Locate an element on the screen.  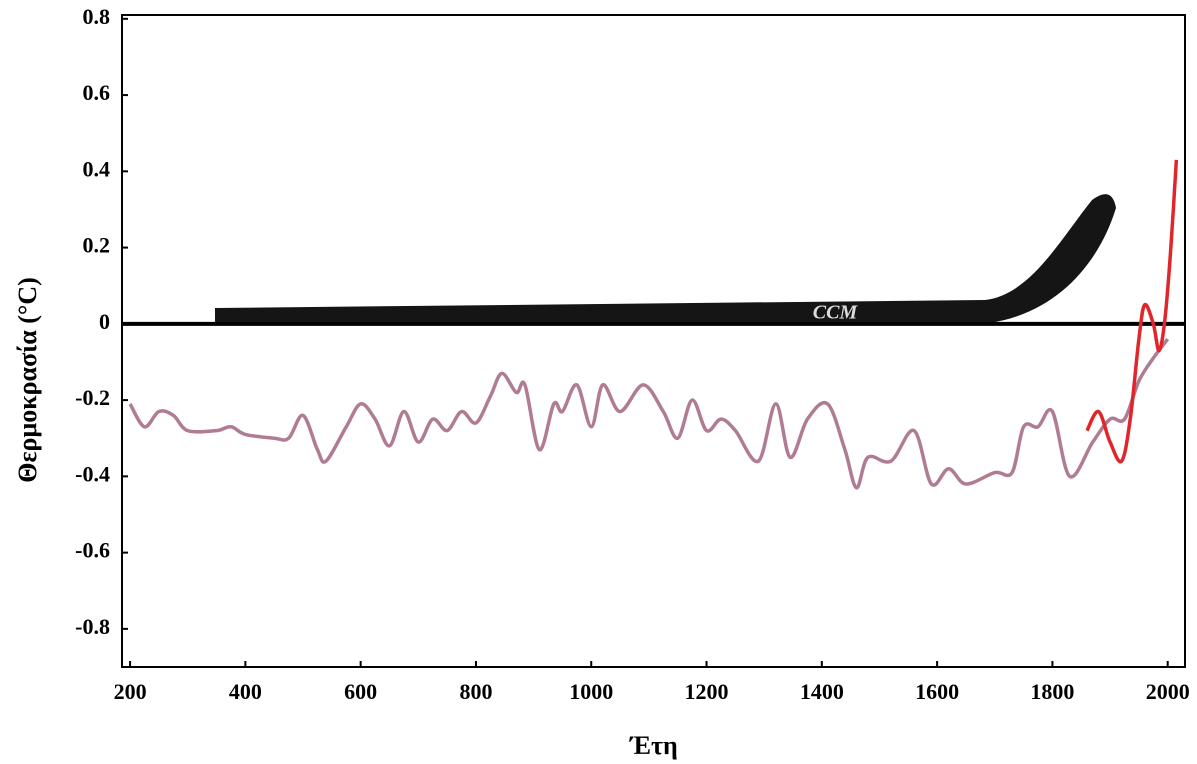
x-axis-label: Έτη is located at coordinates (653, 745).